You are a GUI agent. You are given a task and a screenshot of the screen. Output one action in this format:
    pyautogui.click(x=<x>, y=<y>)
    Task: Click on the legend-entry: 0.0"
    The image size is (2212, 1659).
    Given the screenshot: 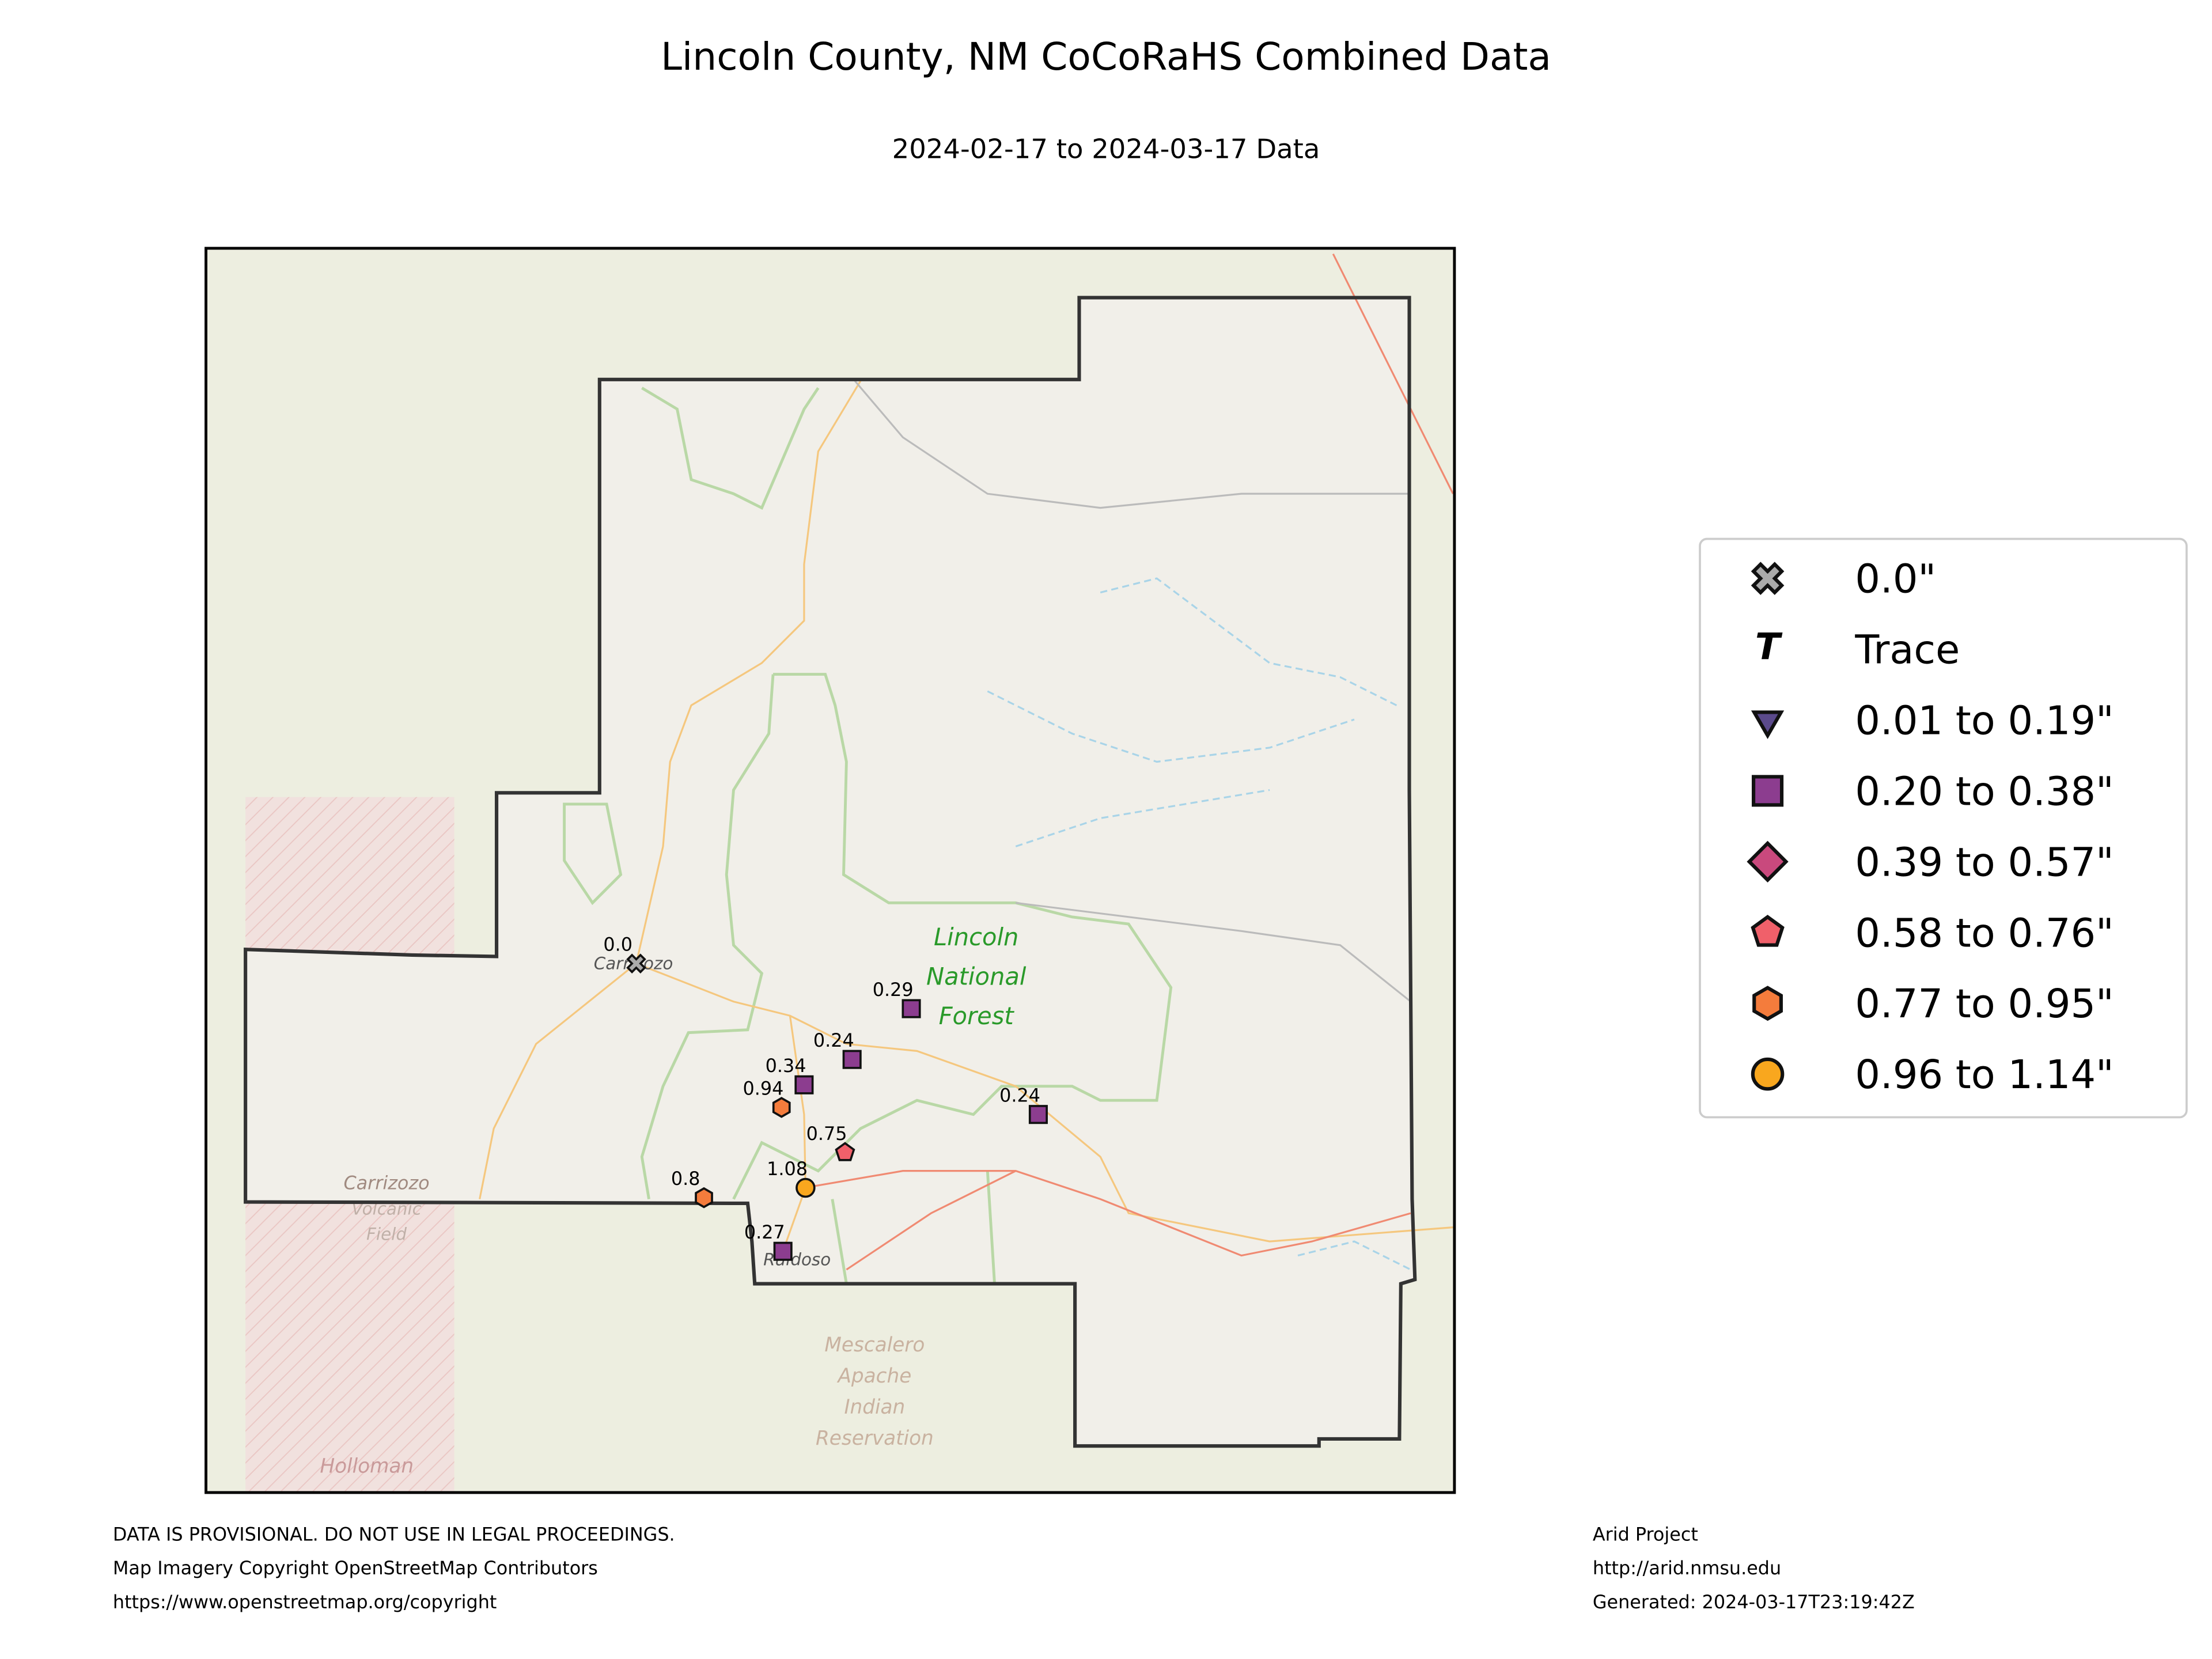 What is the action you would take?
    pyautogui.click(x=1843, y=579)
    